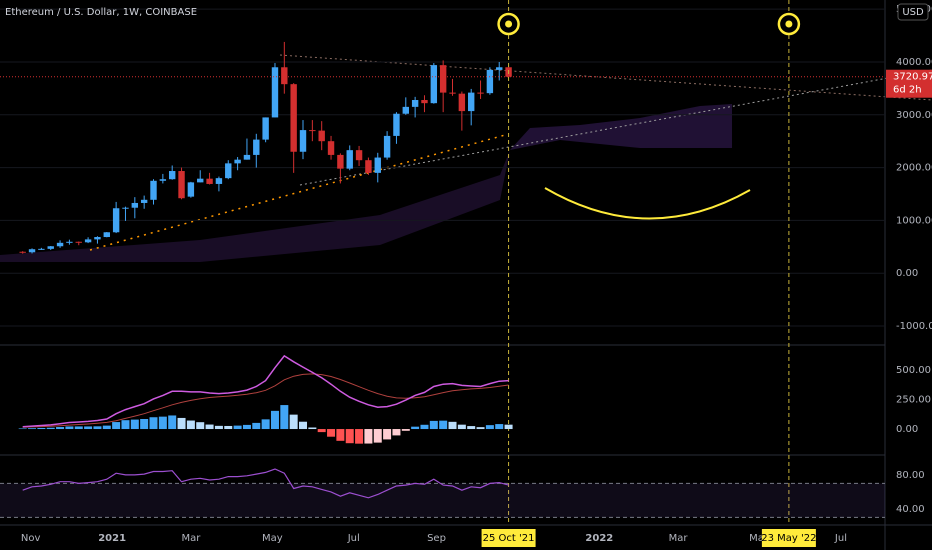 Image resolution: width=932 pixels, height=550 pixels. I want to click on y-tick-label: 250.00, so click(913, 400).